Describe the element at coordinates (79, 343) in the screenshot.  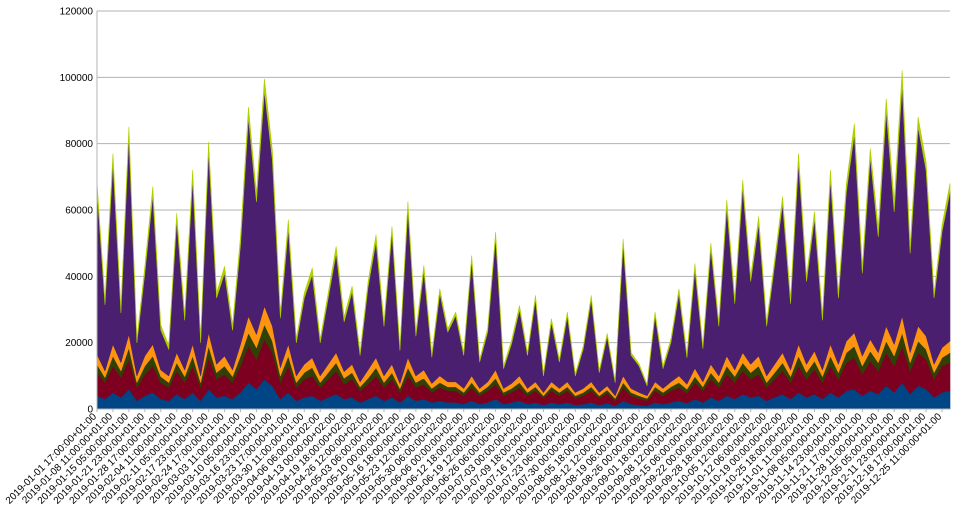
I see `y-tick-label: 20000` at that location.